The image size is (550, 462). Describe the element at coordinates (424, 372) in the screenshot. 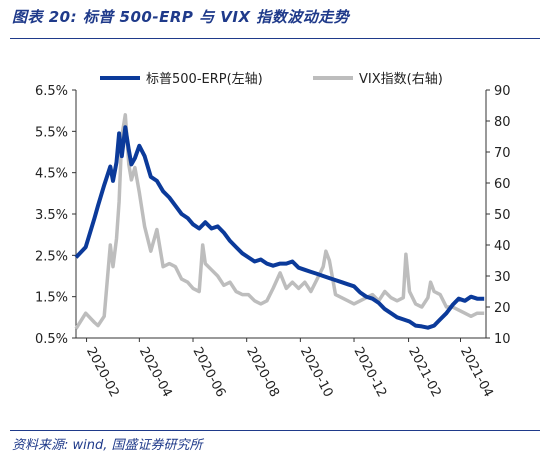

I see `x-tick-label: 2021-02` at that location.